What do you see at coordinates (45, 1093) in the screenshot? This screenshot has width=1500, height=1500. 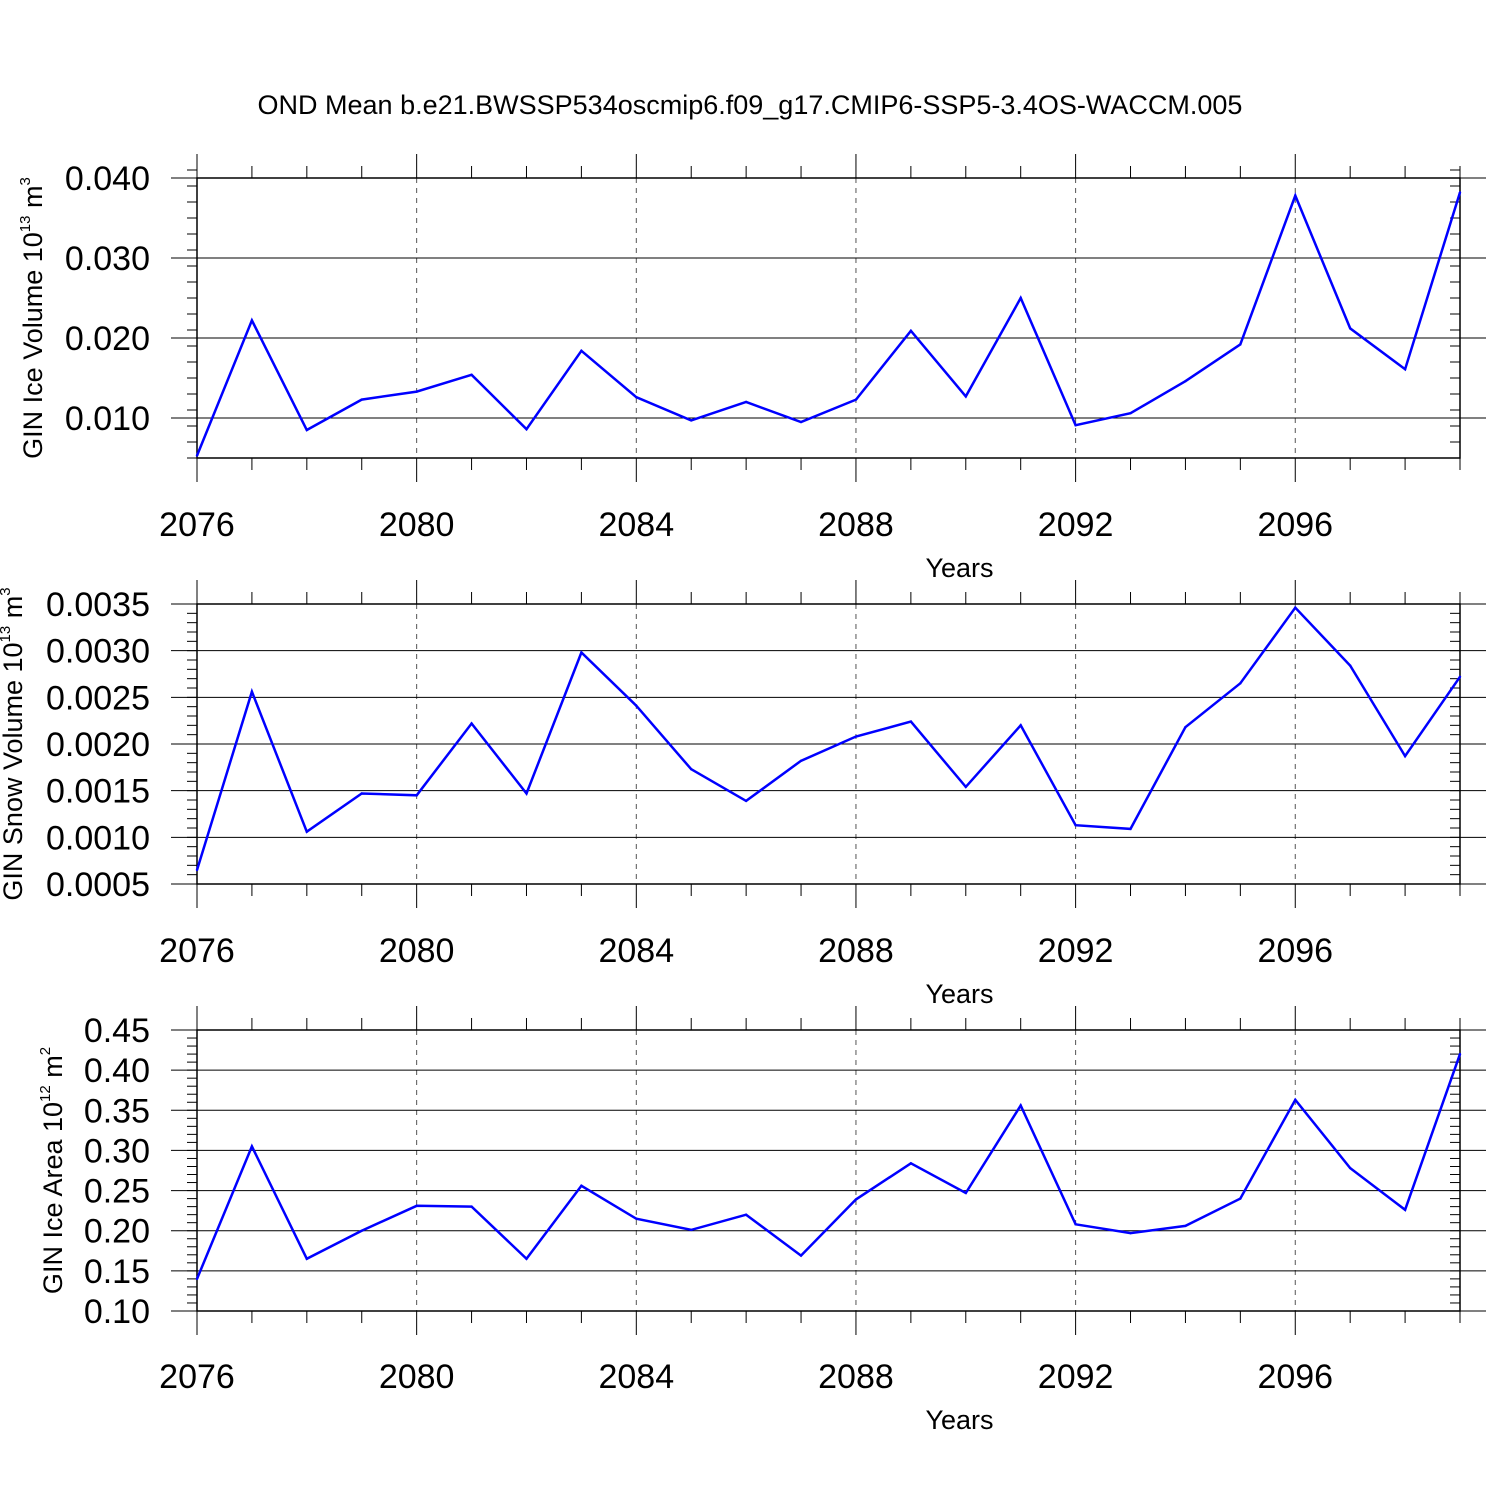 I see `y-axis-label-exponent: 12` at bounding box center [45, 1093].